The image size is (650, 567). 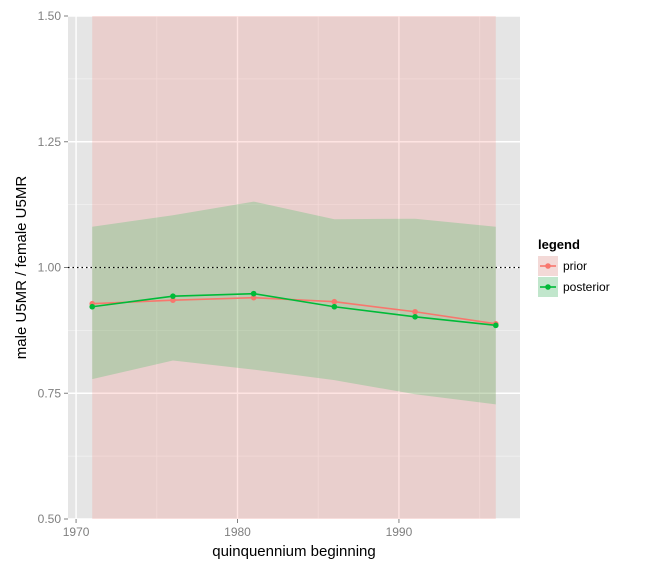 I want to click on legend-label-prior: prior, so click(x=575, y=266).